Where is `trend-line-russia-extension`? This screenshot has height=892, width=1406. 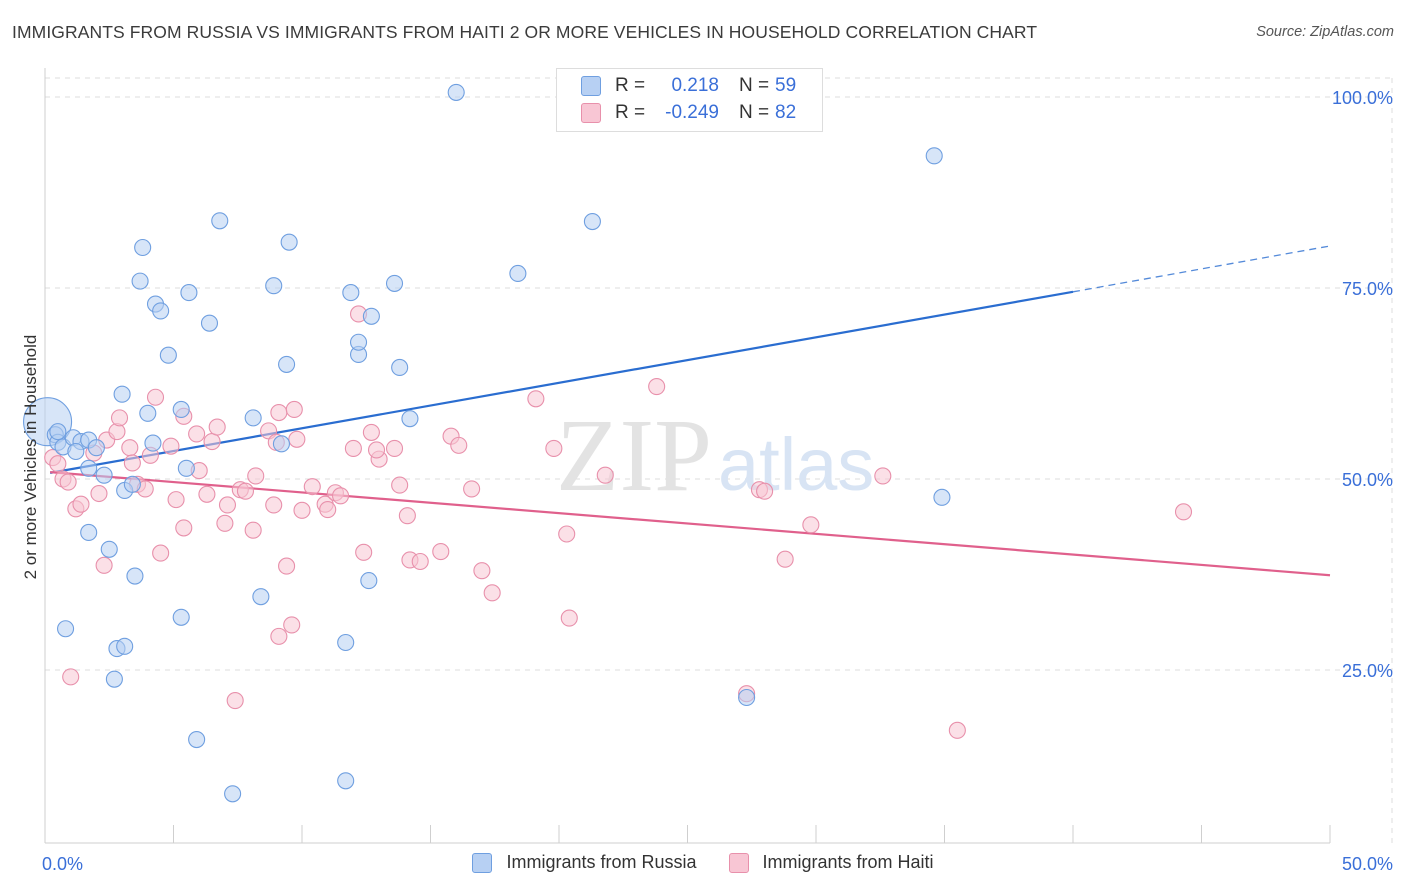 trend-line-russia-extension is located at coordinates (1201, 269).